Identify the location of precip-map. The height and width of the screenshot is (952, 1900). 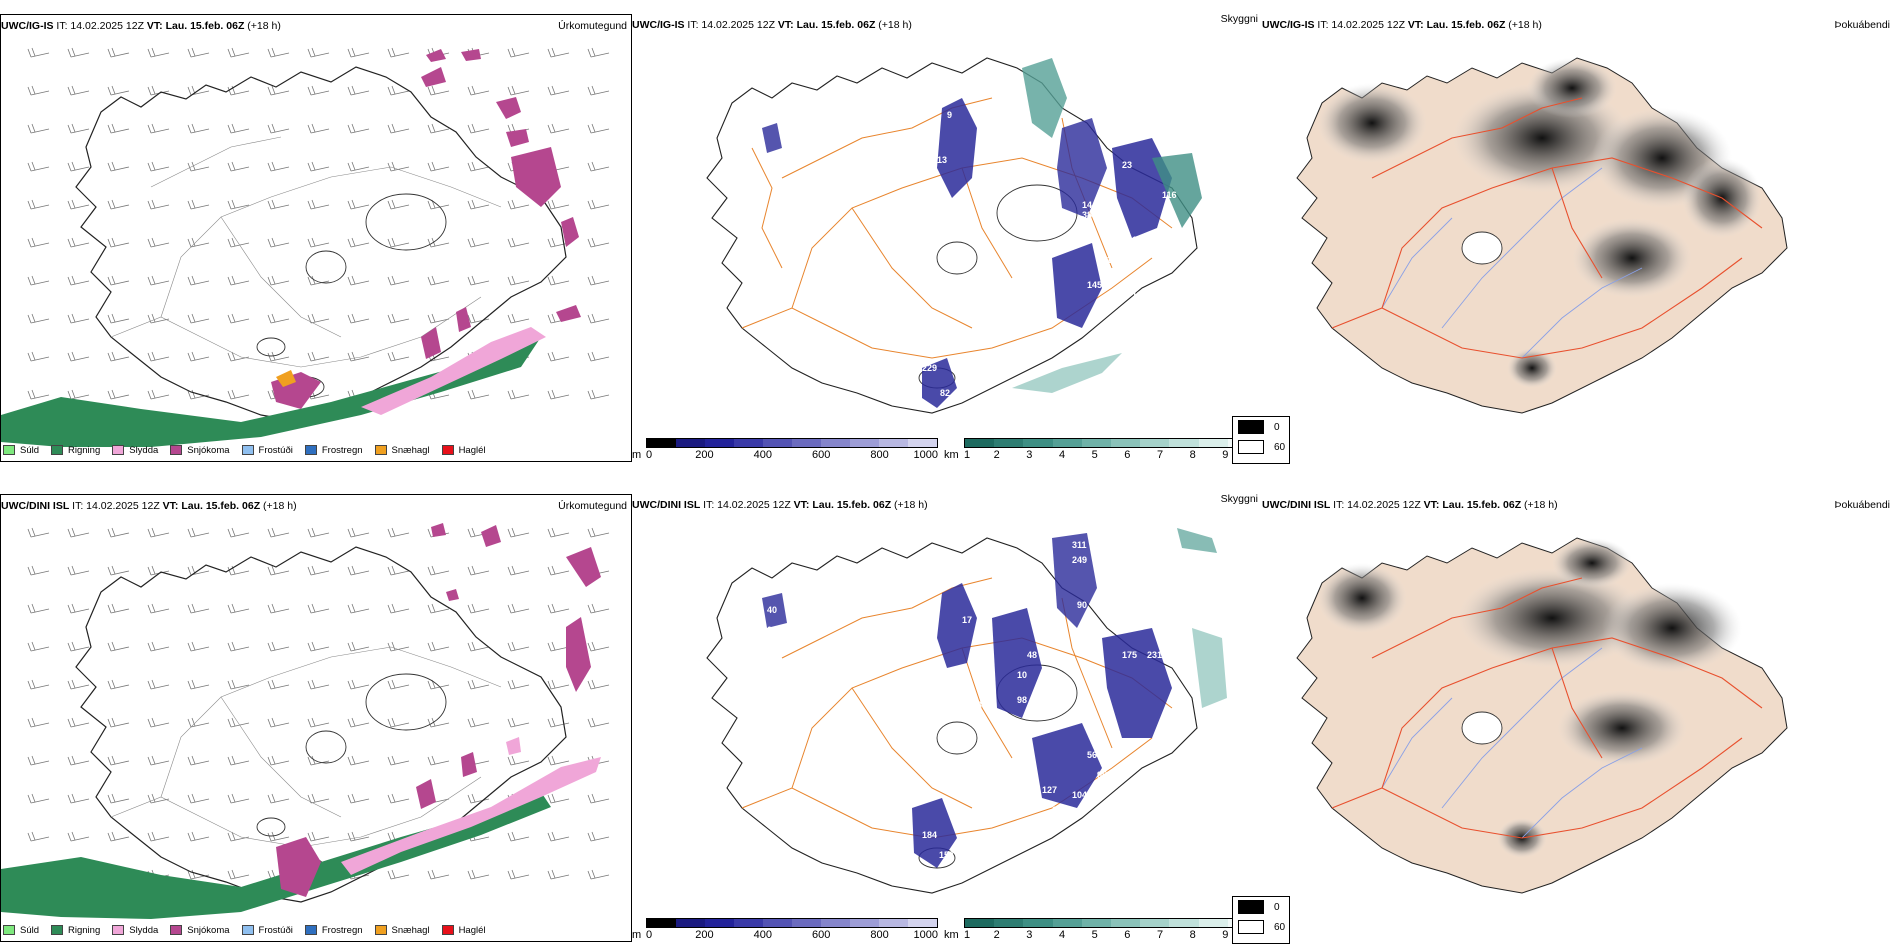
(305, 721).